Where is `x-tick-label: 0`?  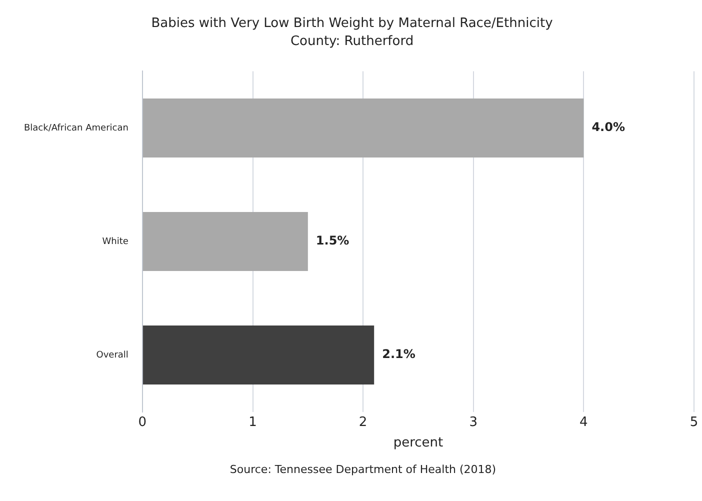 x-tick-label: 0 is located at coordinates (142, 422).